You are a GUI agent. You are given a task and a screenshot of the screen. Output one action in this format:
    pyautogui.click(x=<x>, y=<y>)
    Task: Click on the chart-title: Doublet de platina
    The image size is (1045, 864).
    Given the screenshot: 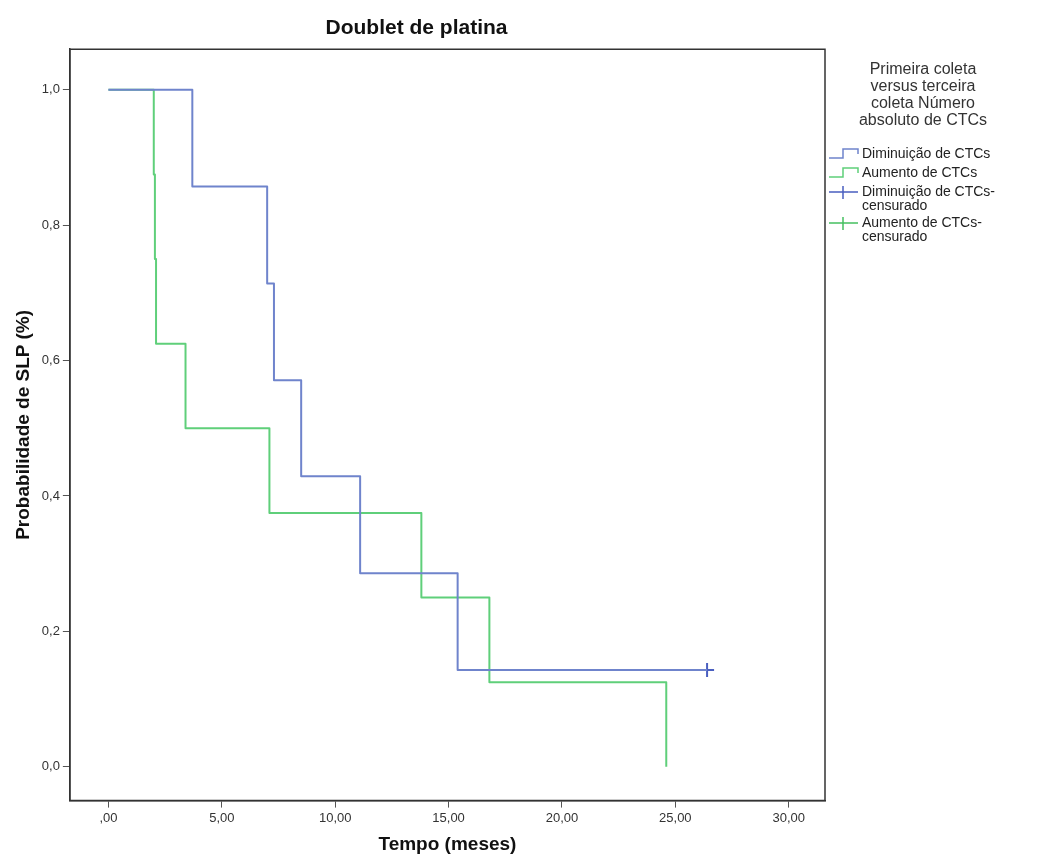 What is the action you would take?
    pyautogui.click(x=416, y=27)
    